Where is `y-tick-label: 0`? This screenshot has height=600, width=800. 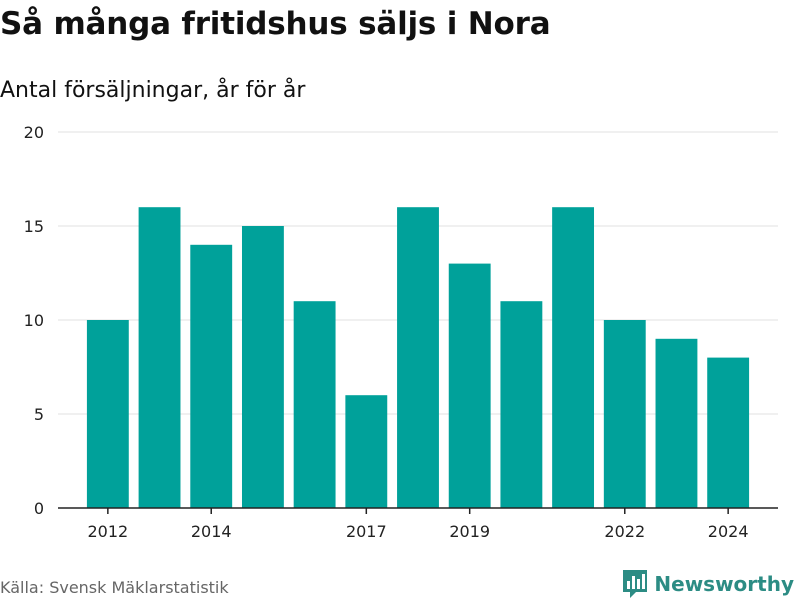
y-tick-label: 0 is located at coordinates (39, 508).